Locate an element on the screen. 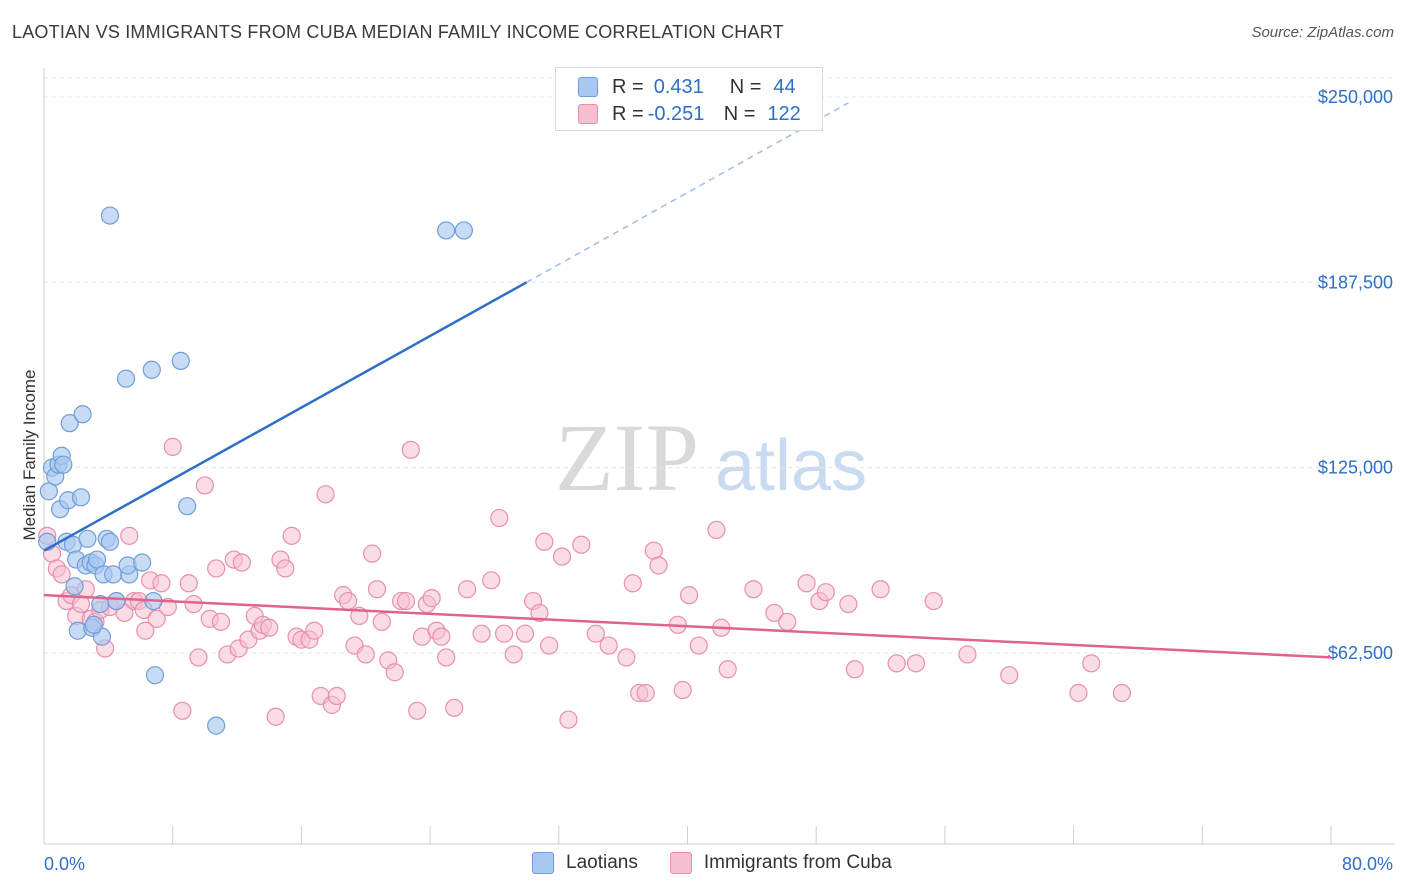  n-value-cuba: 122 is located at coordinates (784, 113).